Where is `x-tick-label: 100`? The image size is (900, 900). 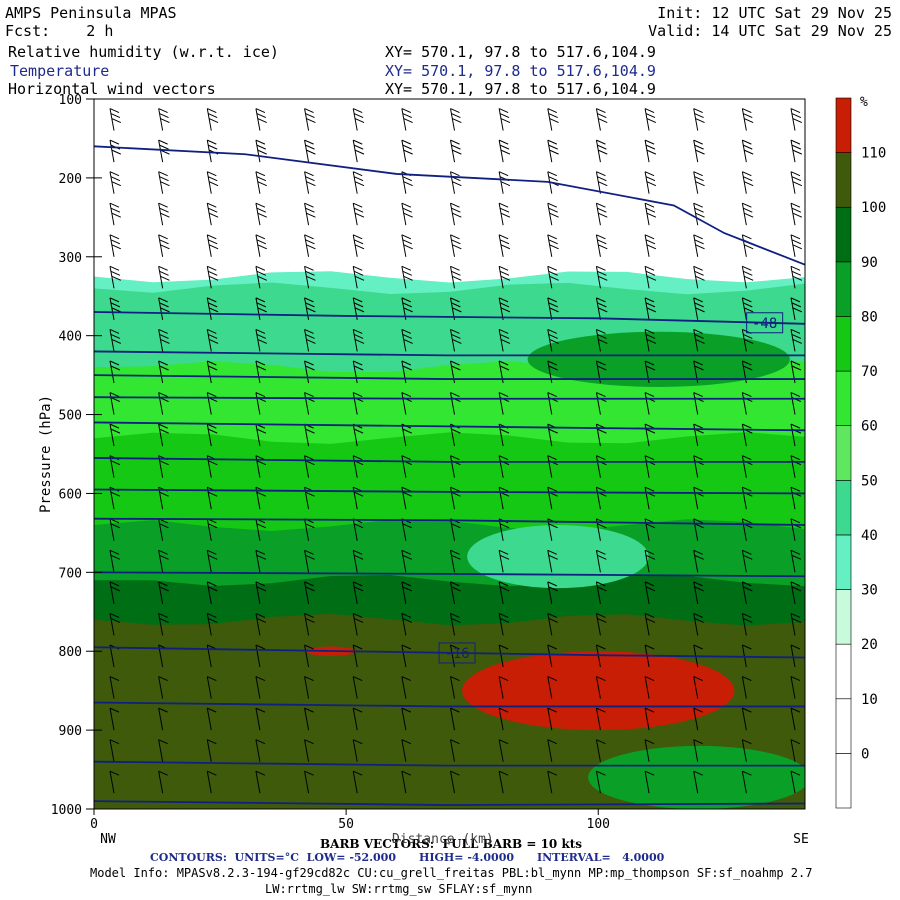
x-tick-label: 100 is located at coordinates (598, 824).